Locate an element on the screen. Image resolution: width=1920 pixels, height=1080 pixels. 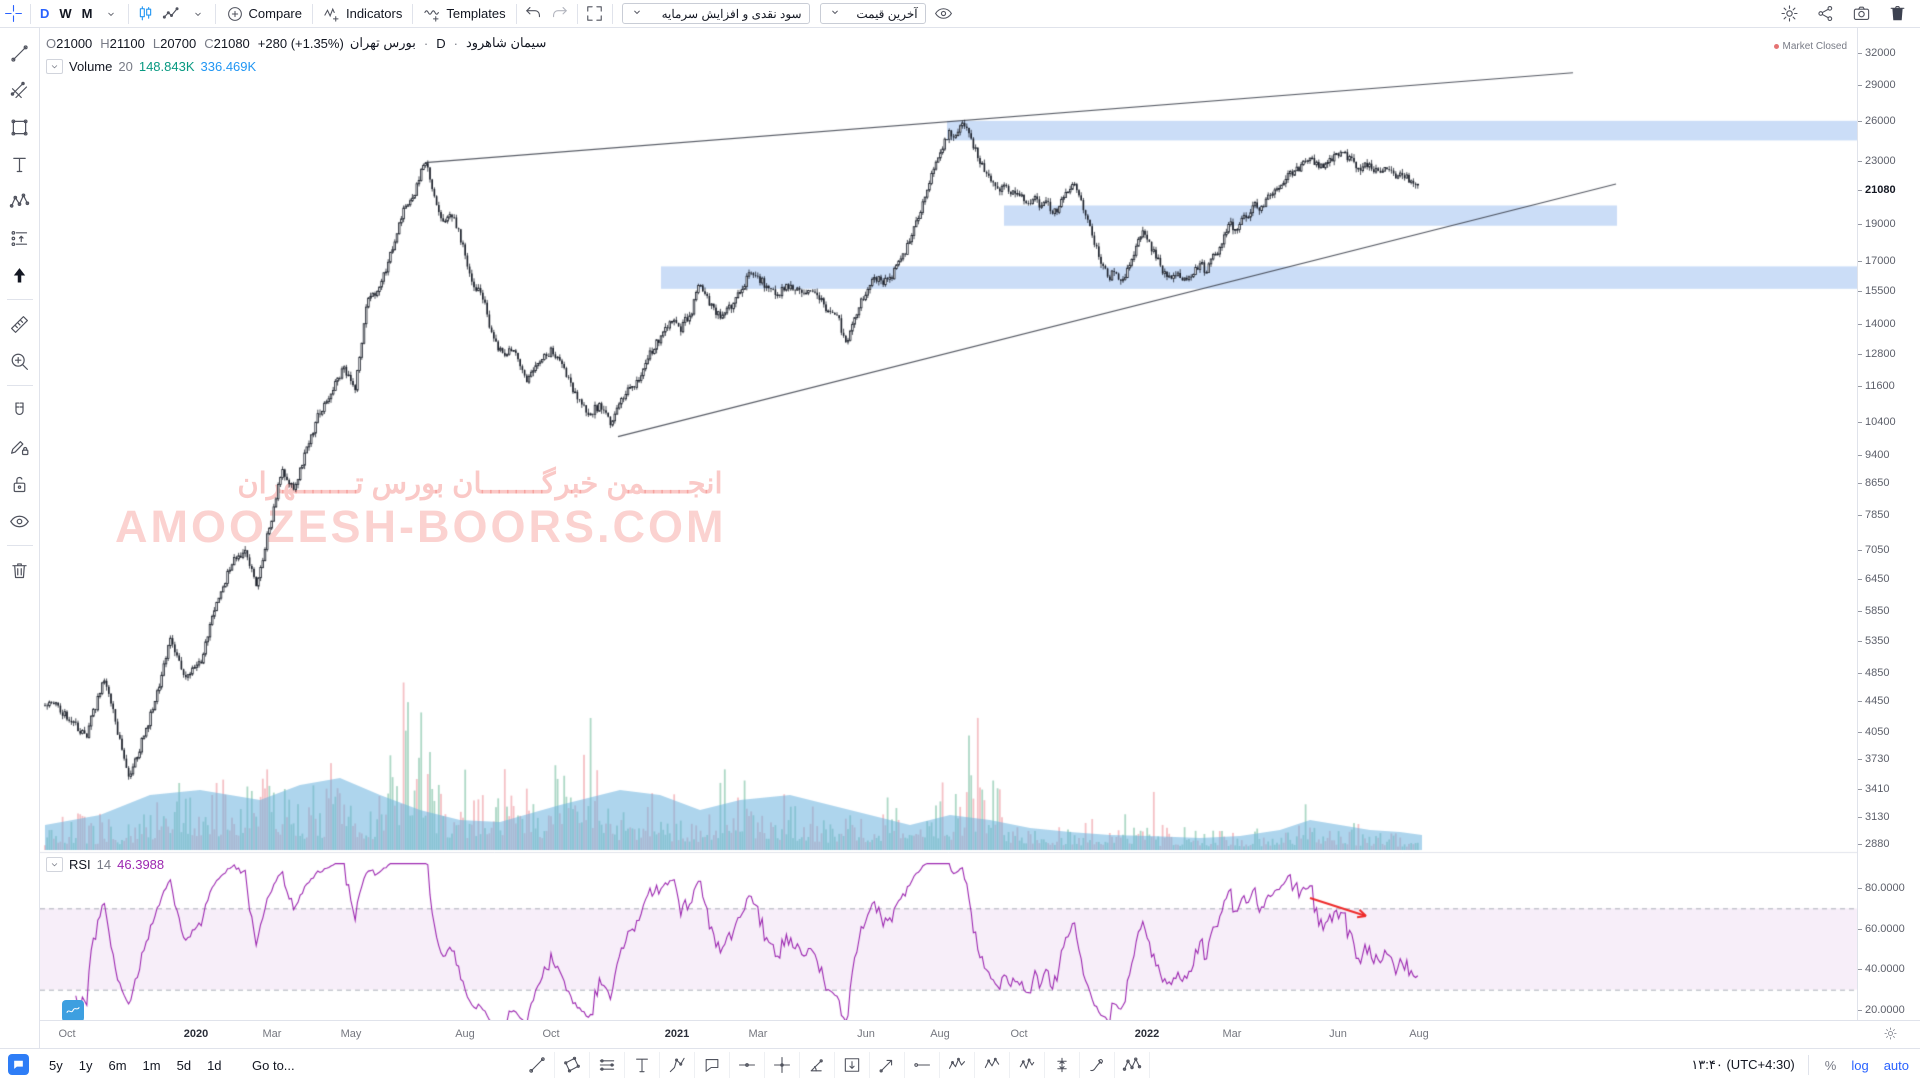
auto-scale-button: auto is located at coordinates (1896, 1065).